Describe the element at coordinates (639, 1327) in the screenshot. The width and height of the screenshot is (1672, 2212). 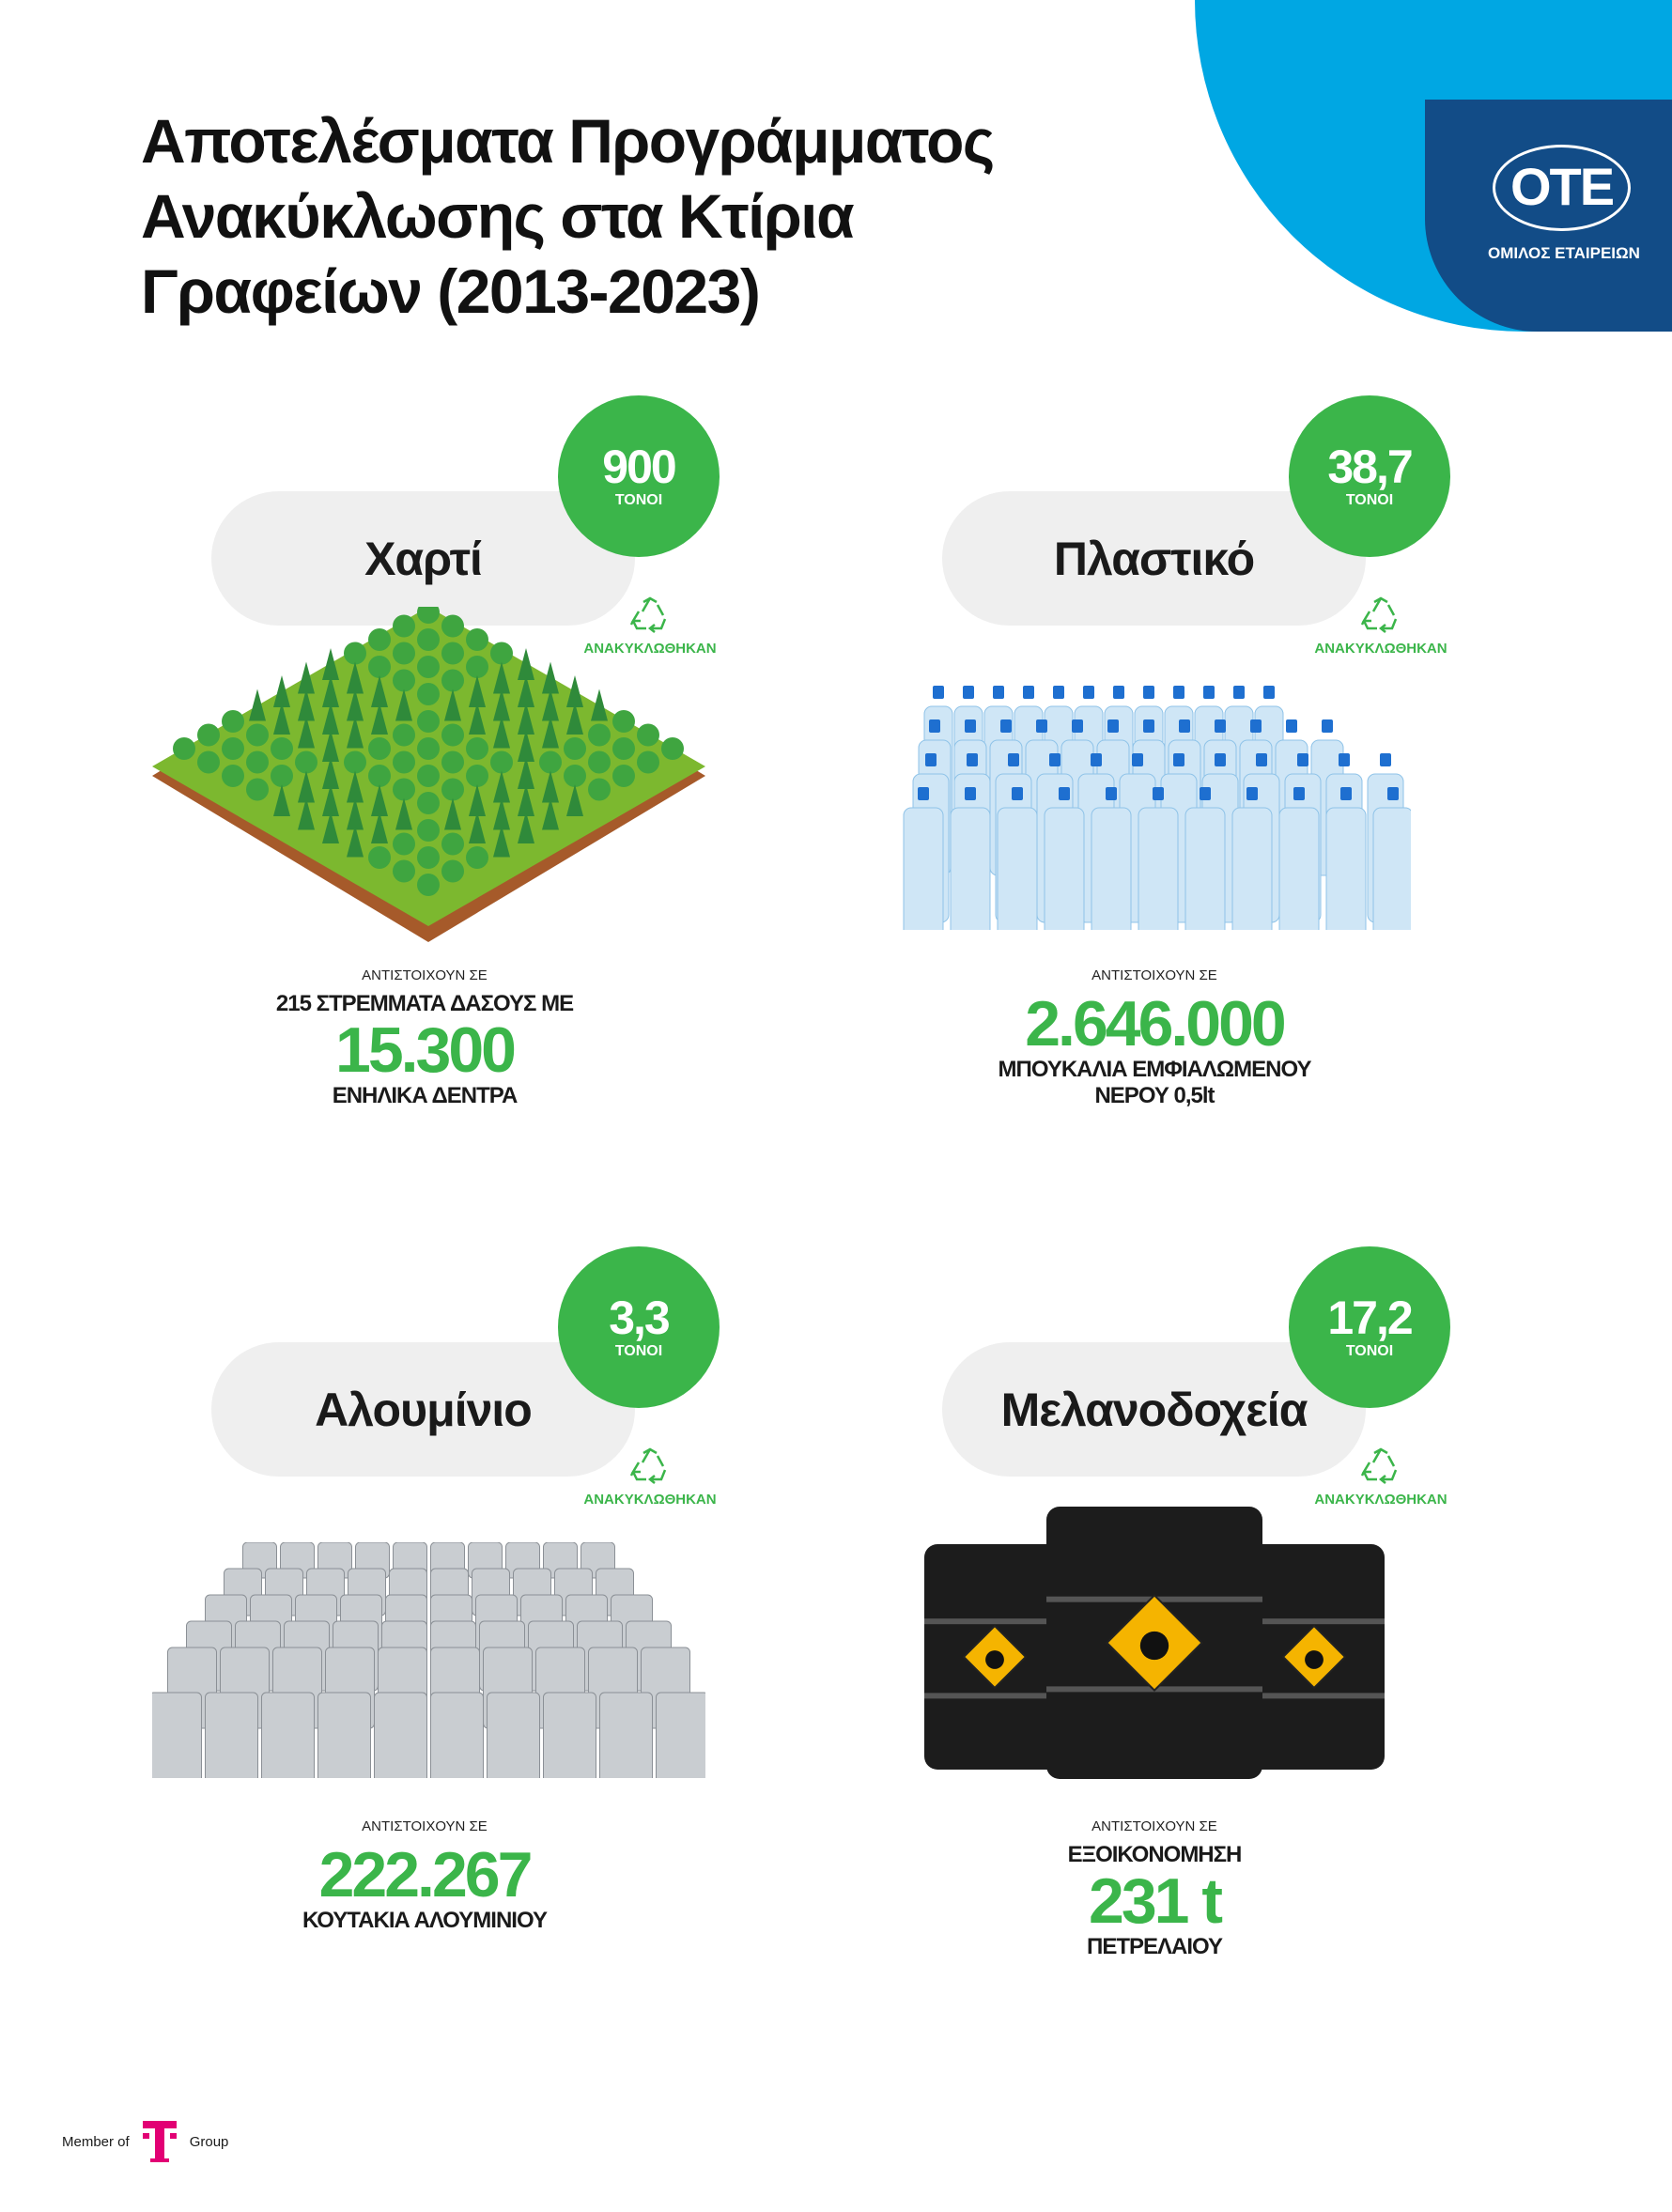
I see `amount-badge: 3,3 ΤΟΝΟΙ` at that location.